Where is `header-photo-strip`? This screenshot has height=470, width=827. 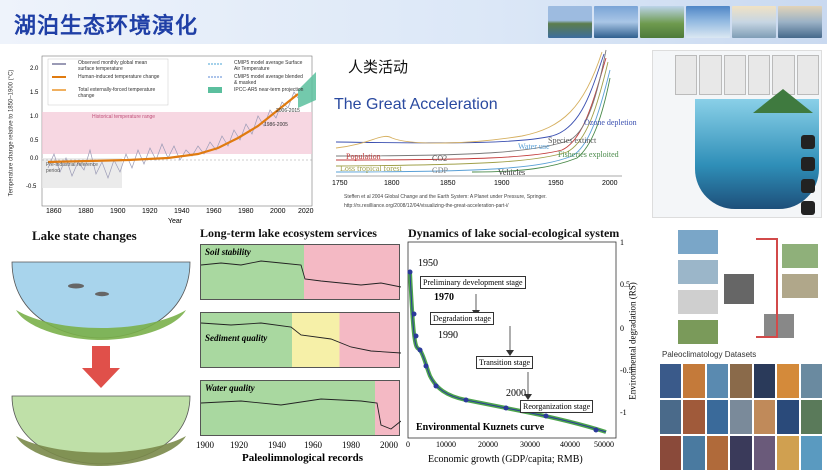
header-photo-strip is located at coordinates (685, 22).